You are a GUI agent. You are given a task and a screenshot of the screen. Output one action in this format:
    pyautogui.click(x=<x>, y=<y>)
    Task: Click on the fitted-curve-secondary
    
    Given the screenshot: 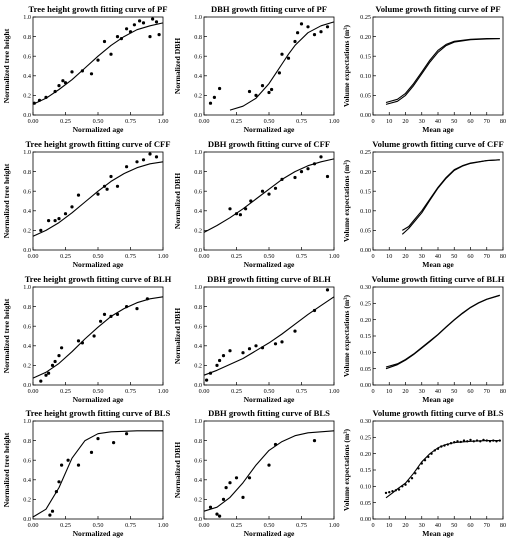 What is the action you would take?
    pyautogui.click(x=442, y=71)
    